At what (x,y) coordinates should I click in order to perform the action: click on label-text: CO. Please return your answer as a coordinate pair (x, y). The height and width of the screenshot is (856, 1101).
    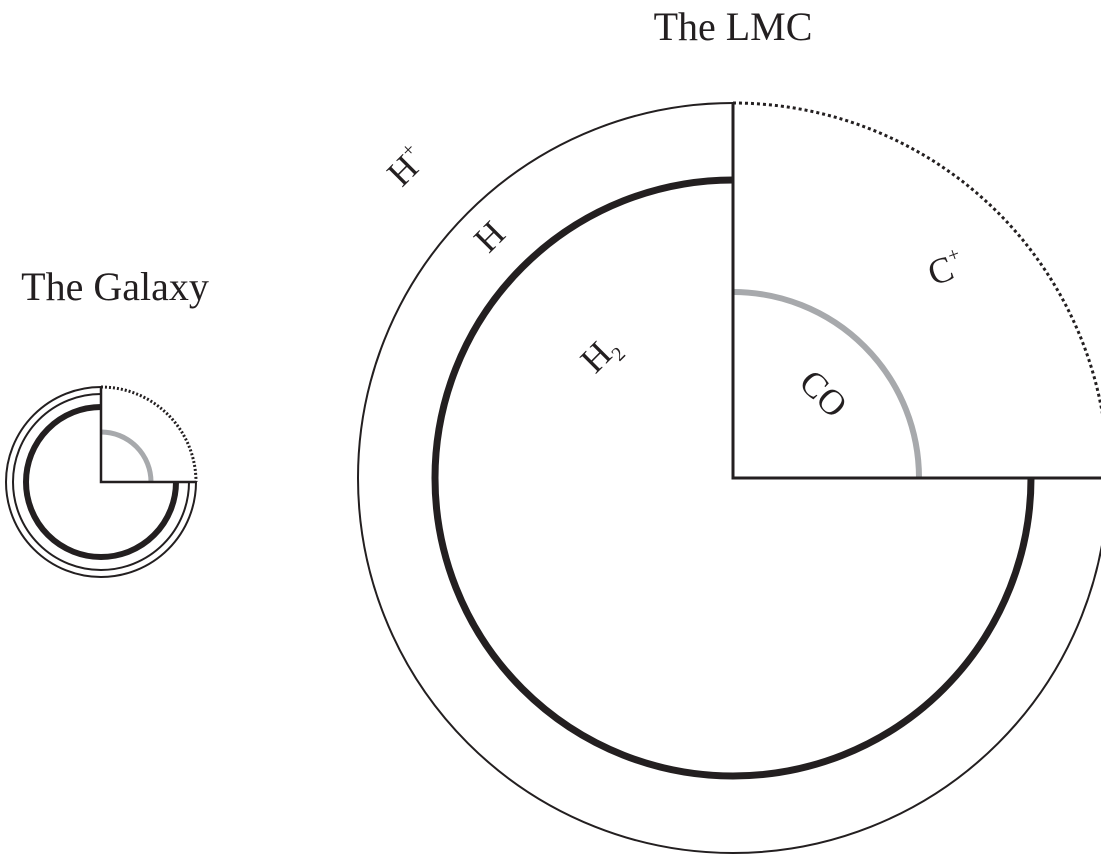
    Looking at the image, I should click on (824, 394).